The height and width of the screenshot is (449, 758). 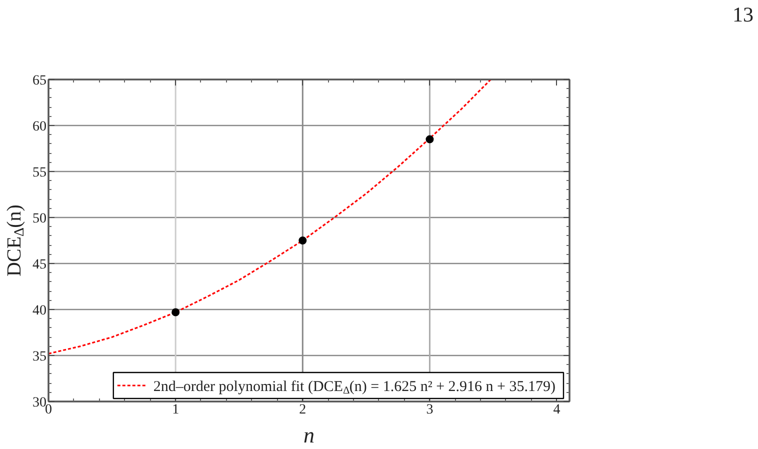 What do you see at coordinates (39, 265) in the screenshot?
I see `y-tick-label: 45` at bounding box center [39, 265].